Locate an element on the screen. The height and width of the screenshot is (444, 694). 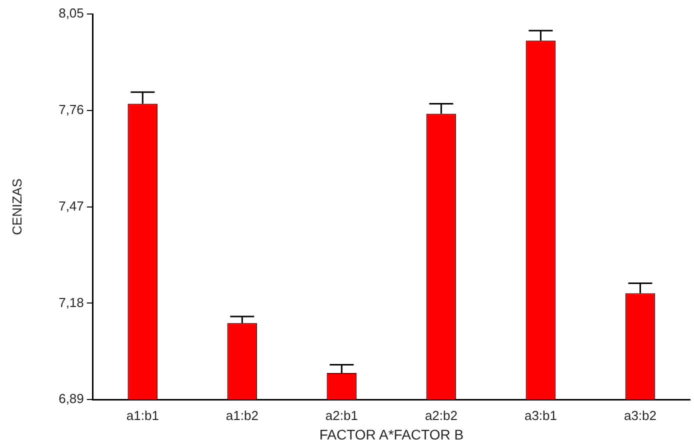
y-axis-title: CENIZAS is located at coordinates (16, 206).